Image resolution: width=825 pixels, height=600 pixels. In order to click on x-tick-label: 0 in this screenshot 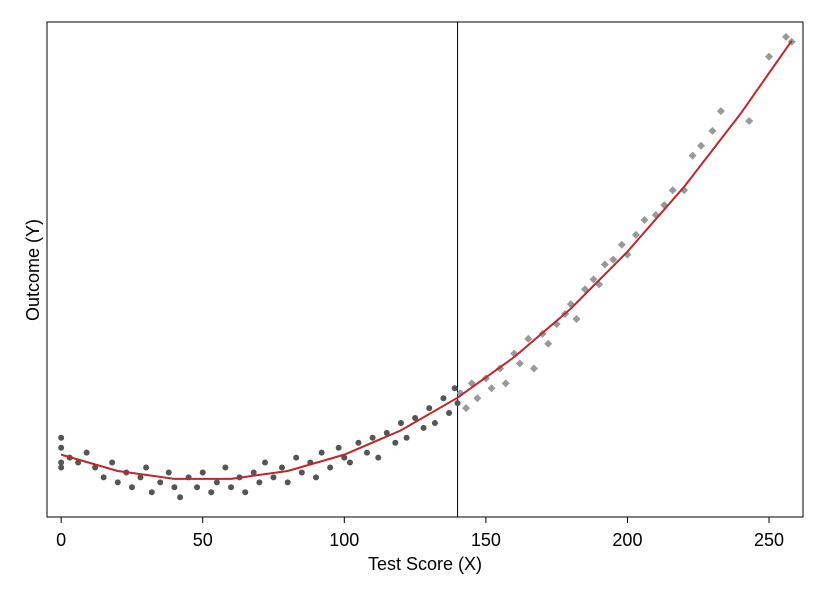, I will do `click(61, 540)`.